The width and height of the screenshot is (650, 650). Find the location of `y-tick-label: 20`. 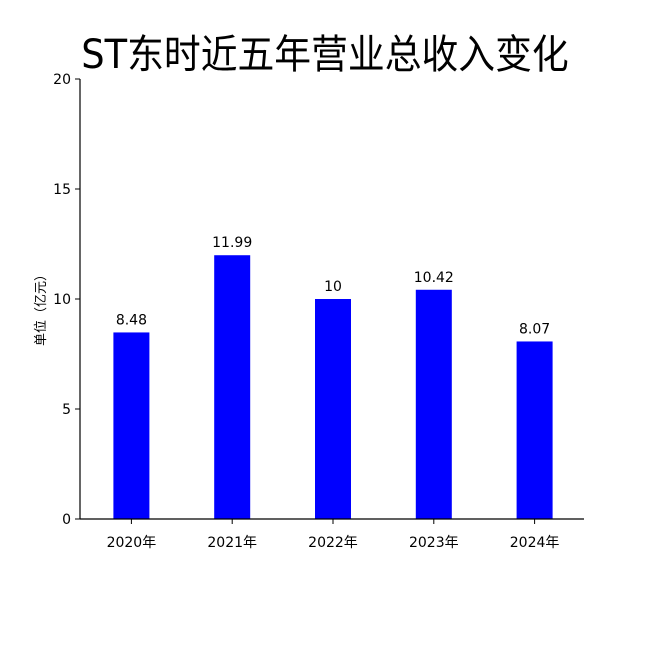

y-tick-label: 20 is located at coordinates (62, 80).